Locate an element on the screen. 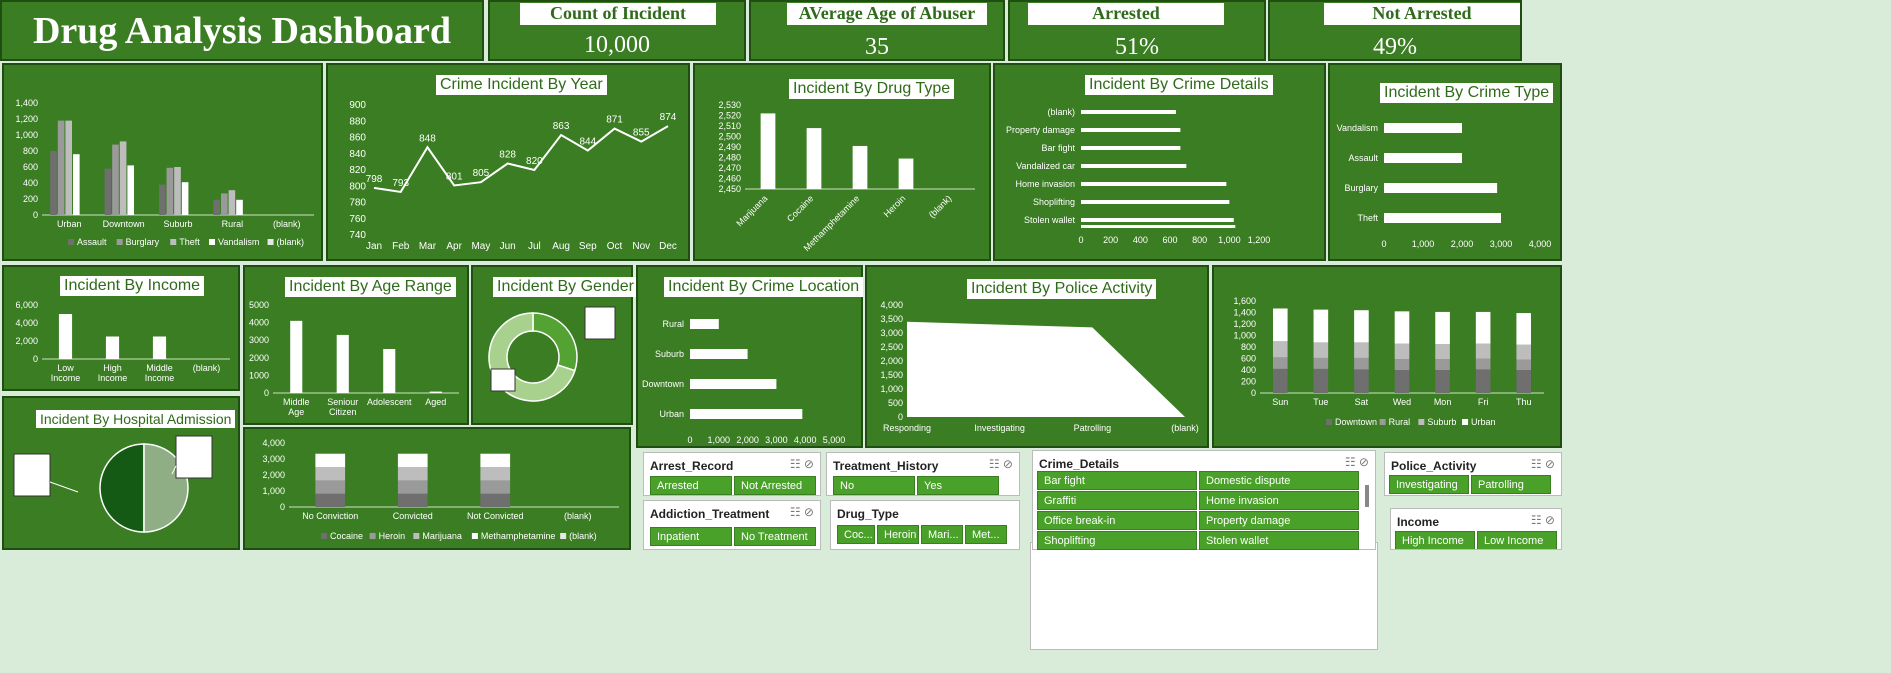 The image size is (1891, 673). legend-label: Burglary is located at coordinates (143, 242).